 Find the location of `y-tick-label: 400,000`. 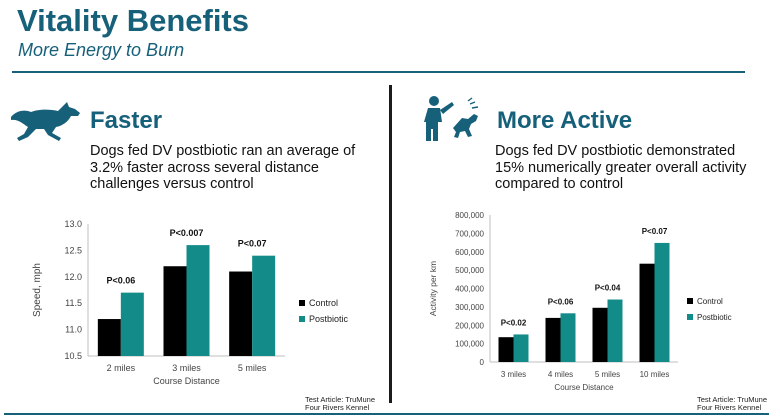

y-tick-label: 400,000 is located at coordinates (469, 289).